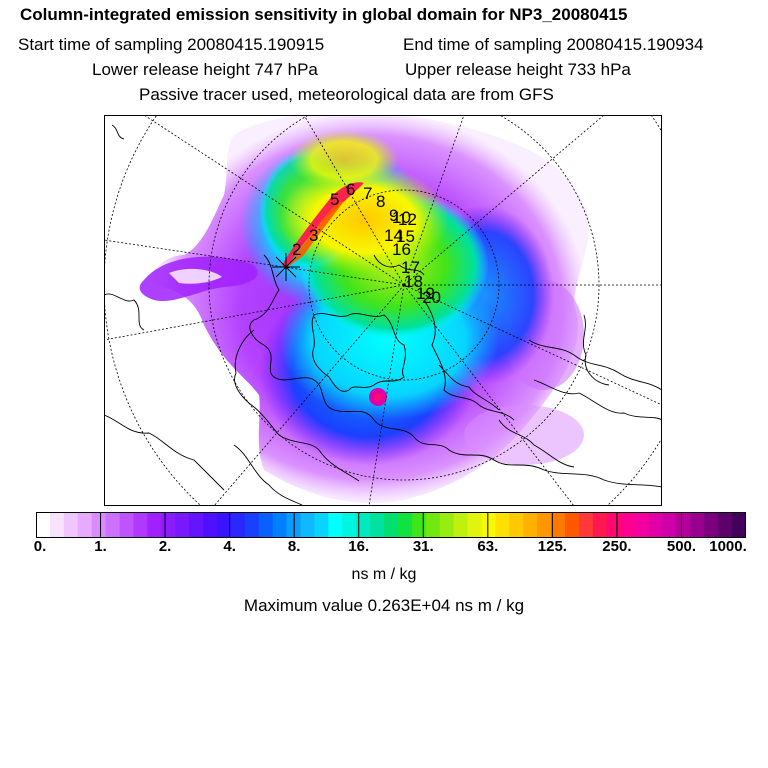  Describe the element at coordinates (401, 249) in the screenshot. I see `trajectory-time-label: 16` at that location.